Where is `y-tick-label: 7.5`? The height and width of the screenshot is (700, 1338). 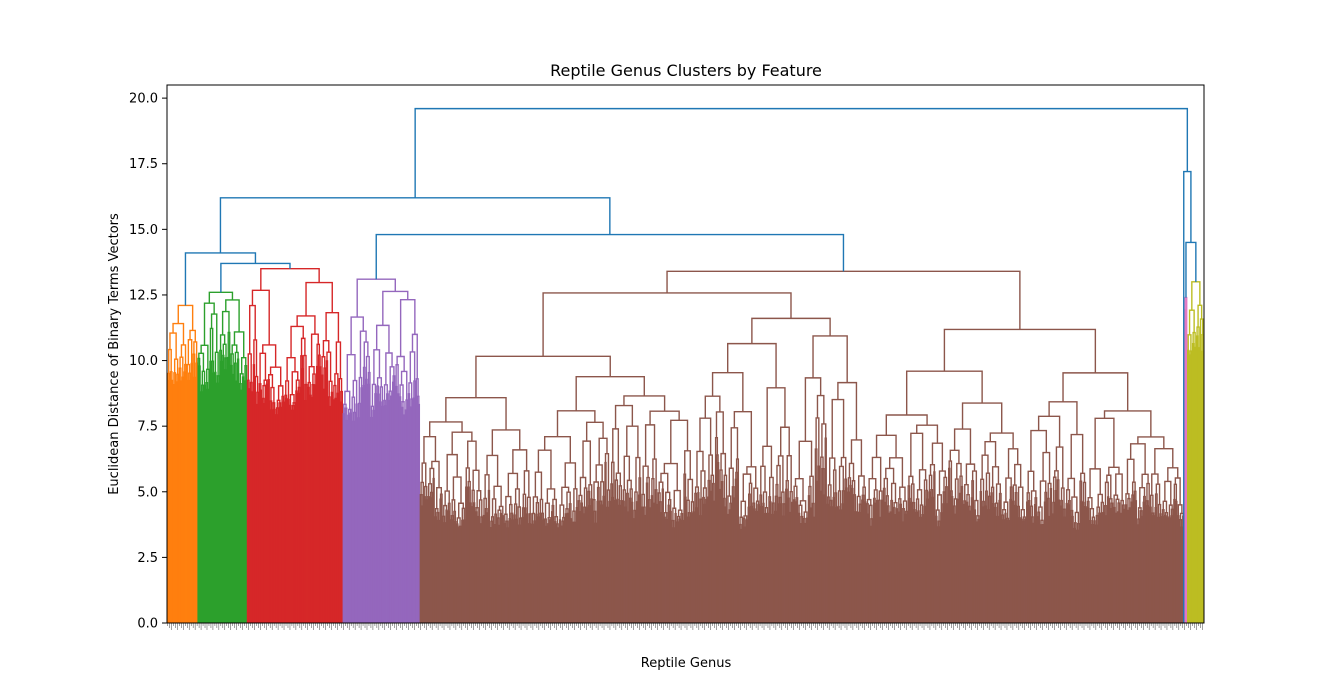
y-tick-label: 7.5 is located at coordinates (147, 427).